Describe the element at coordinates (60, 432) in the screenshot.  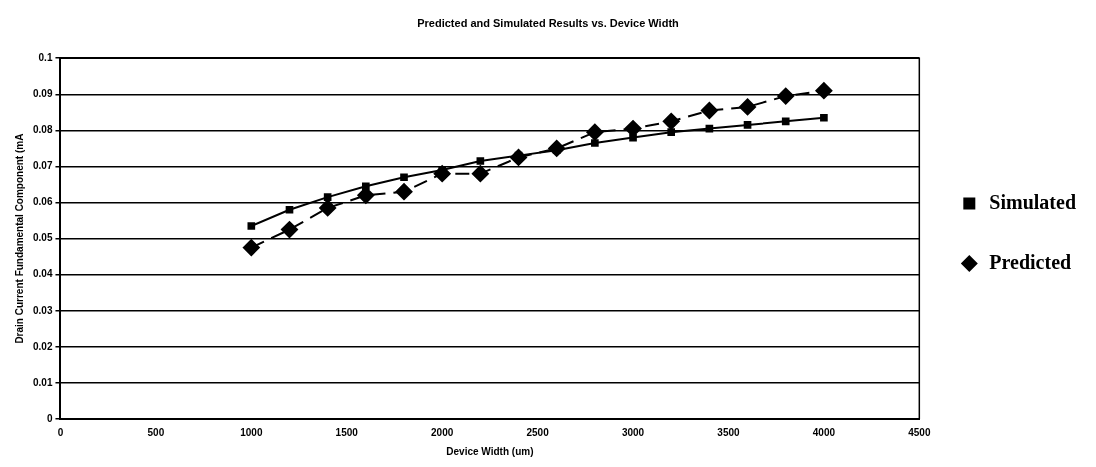
I see `x-tick-label: 0` at that location.